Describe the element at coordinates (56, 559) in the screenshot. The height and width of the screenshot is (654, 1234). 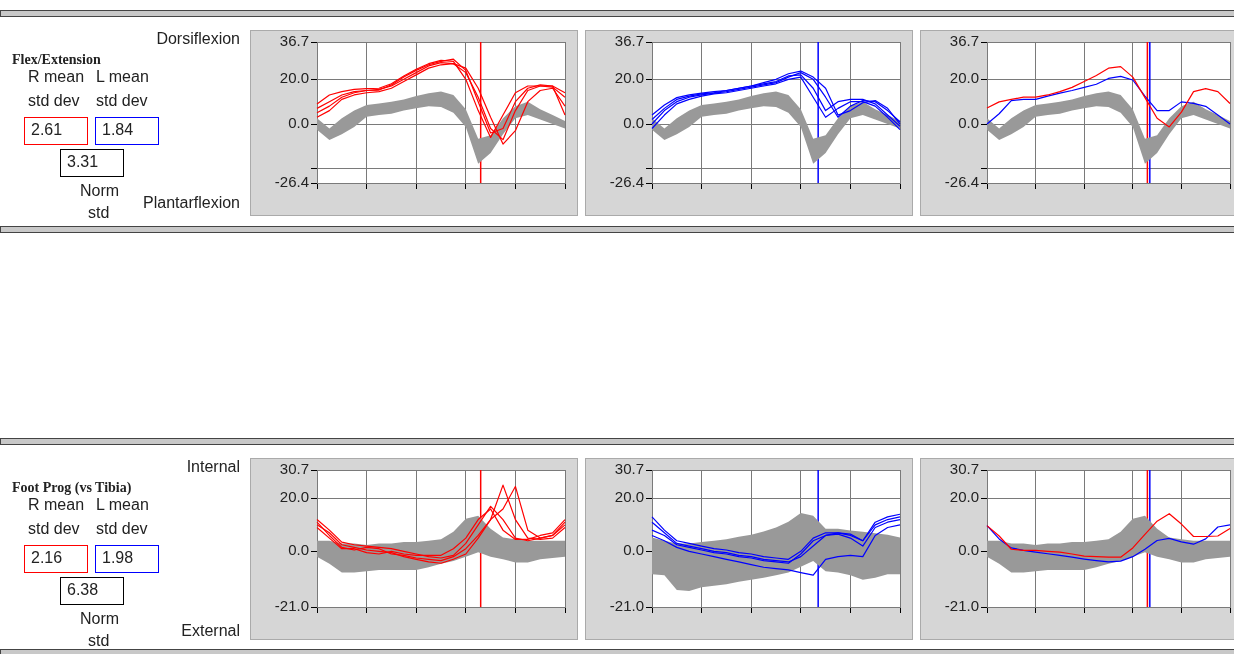
I see `text: 2.16` at that location.